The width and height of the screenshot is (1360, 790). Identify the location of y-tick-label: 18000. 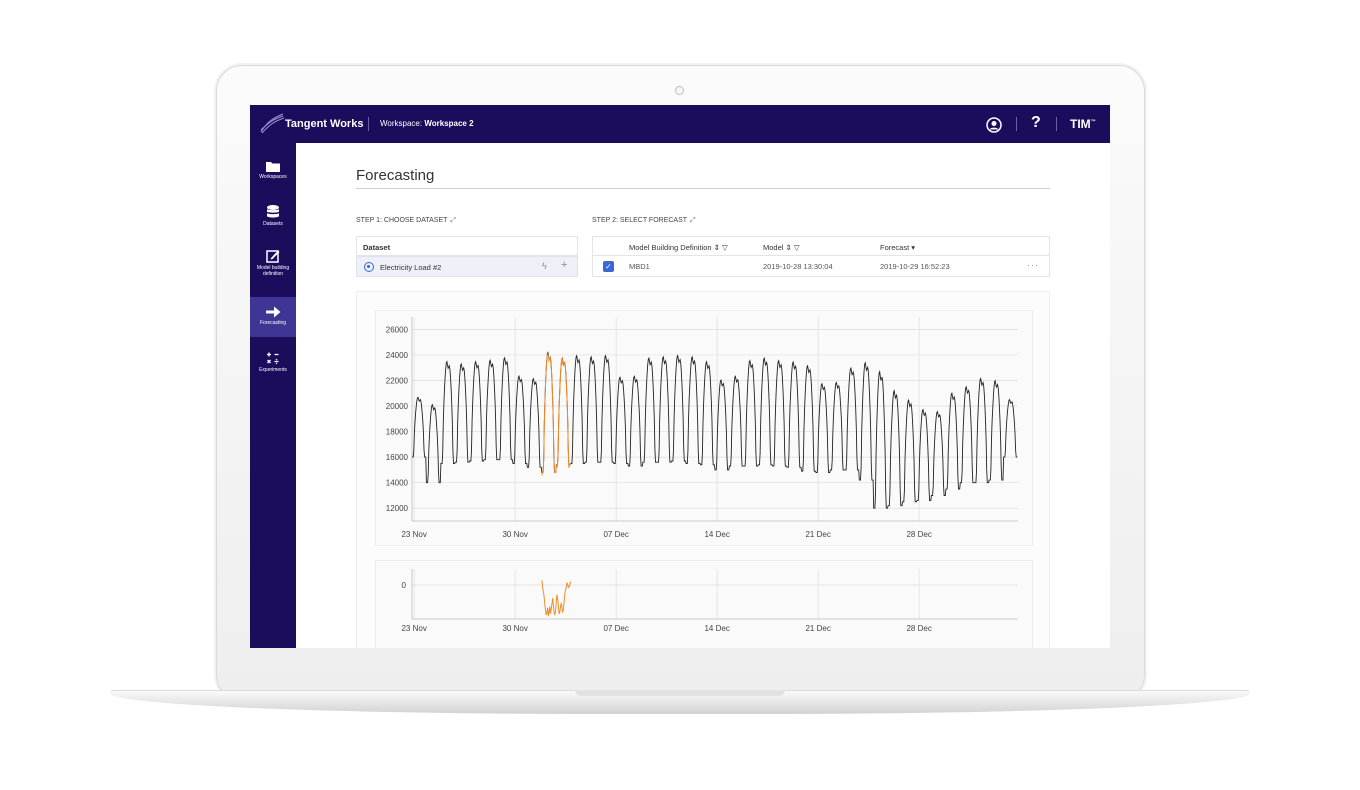
(397, 432).